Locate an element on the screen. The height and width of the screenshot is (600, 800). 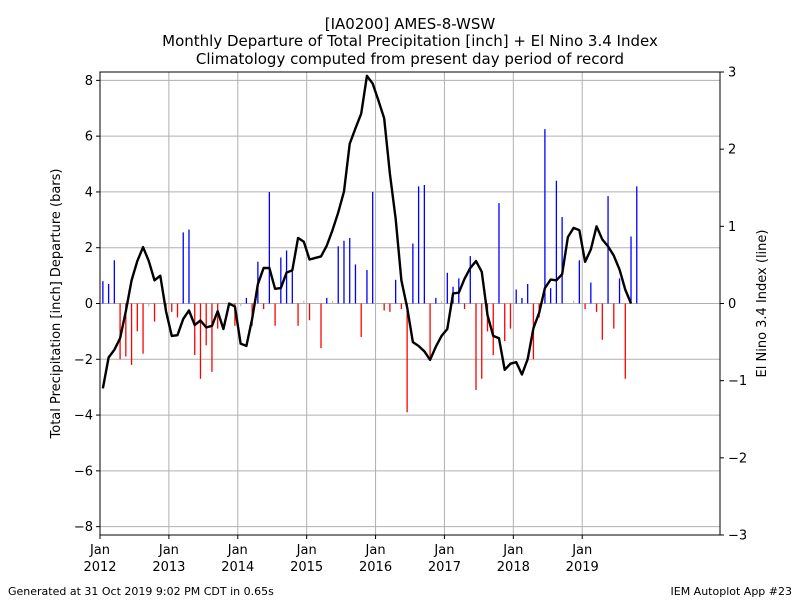
y2-tick-label: 3 is located at coordinates (732, 73).